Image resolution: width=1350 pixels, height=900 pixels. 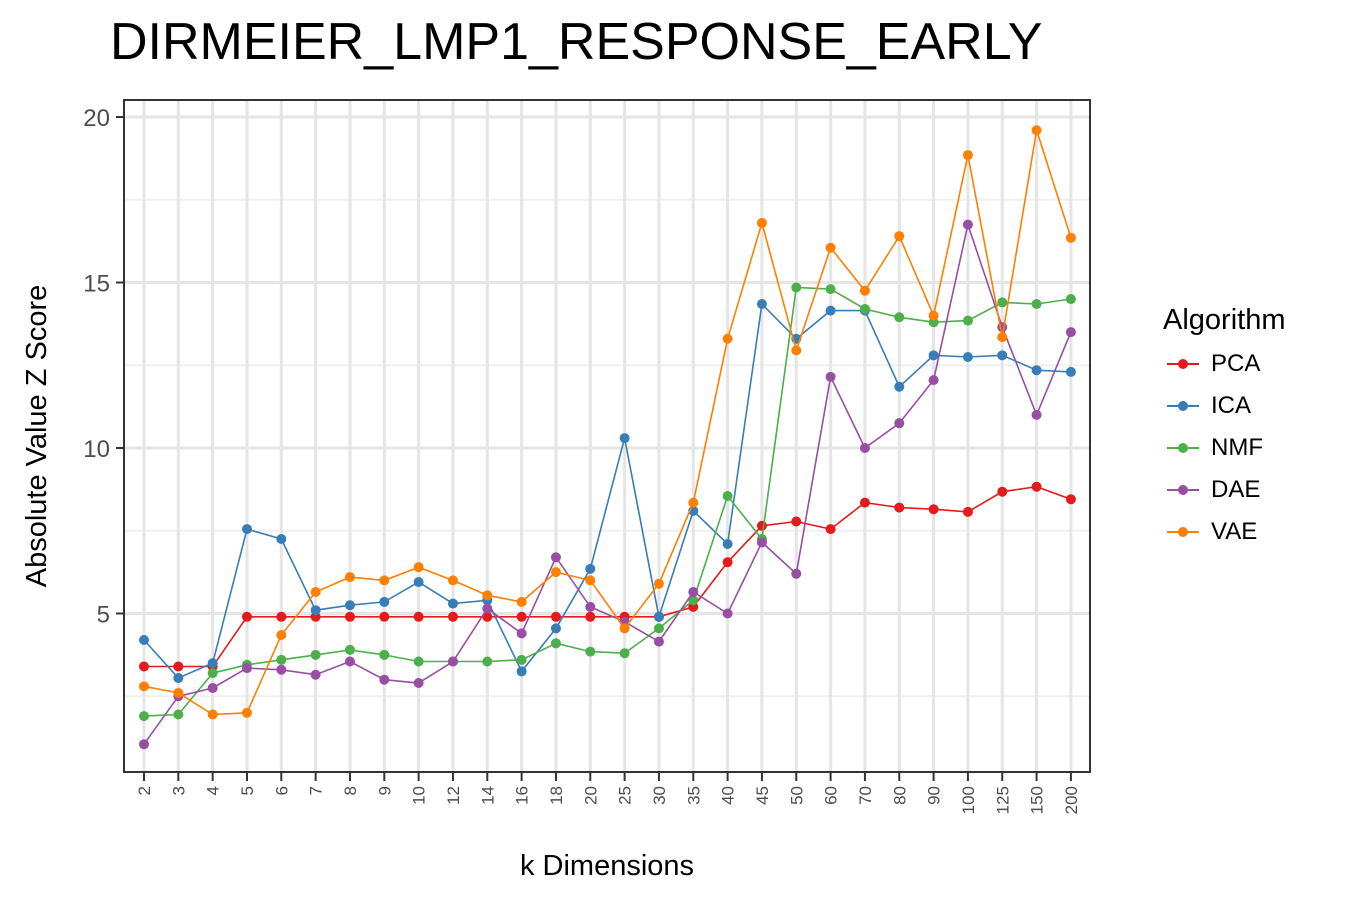 What do you see at coordinates (103, 615) in the screenshot?
I see `y-tick-label: 5` at bounding box center [103, 615].